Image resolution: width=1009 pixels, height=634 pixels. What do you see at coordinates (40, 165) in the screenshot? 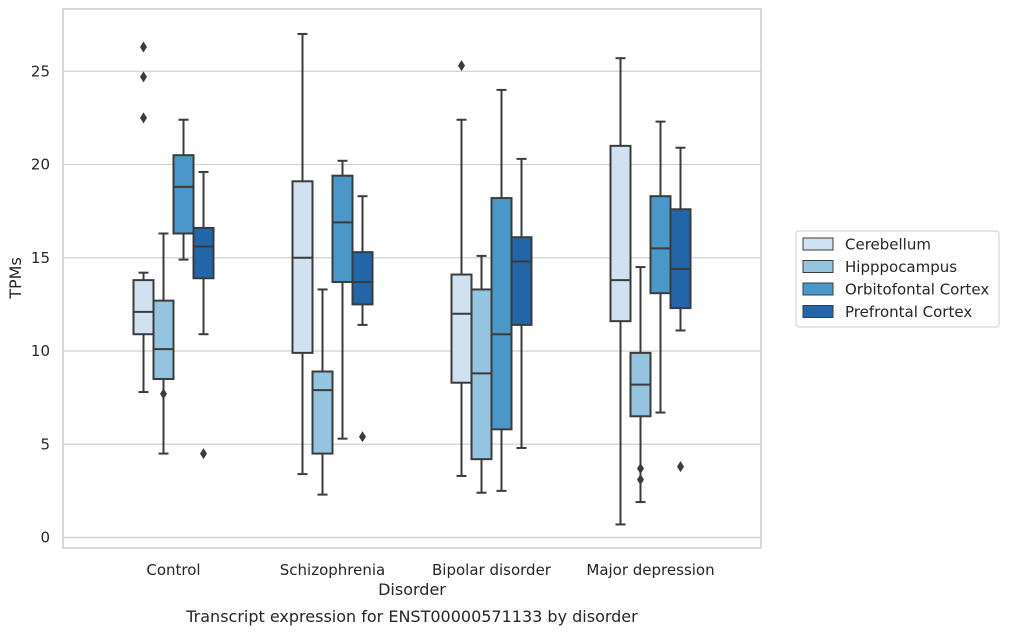
I see `y-tick-label: 20` at bounding box center [40, 165].